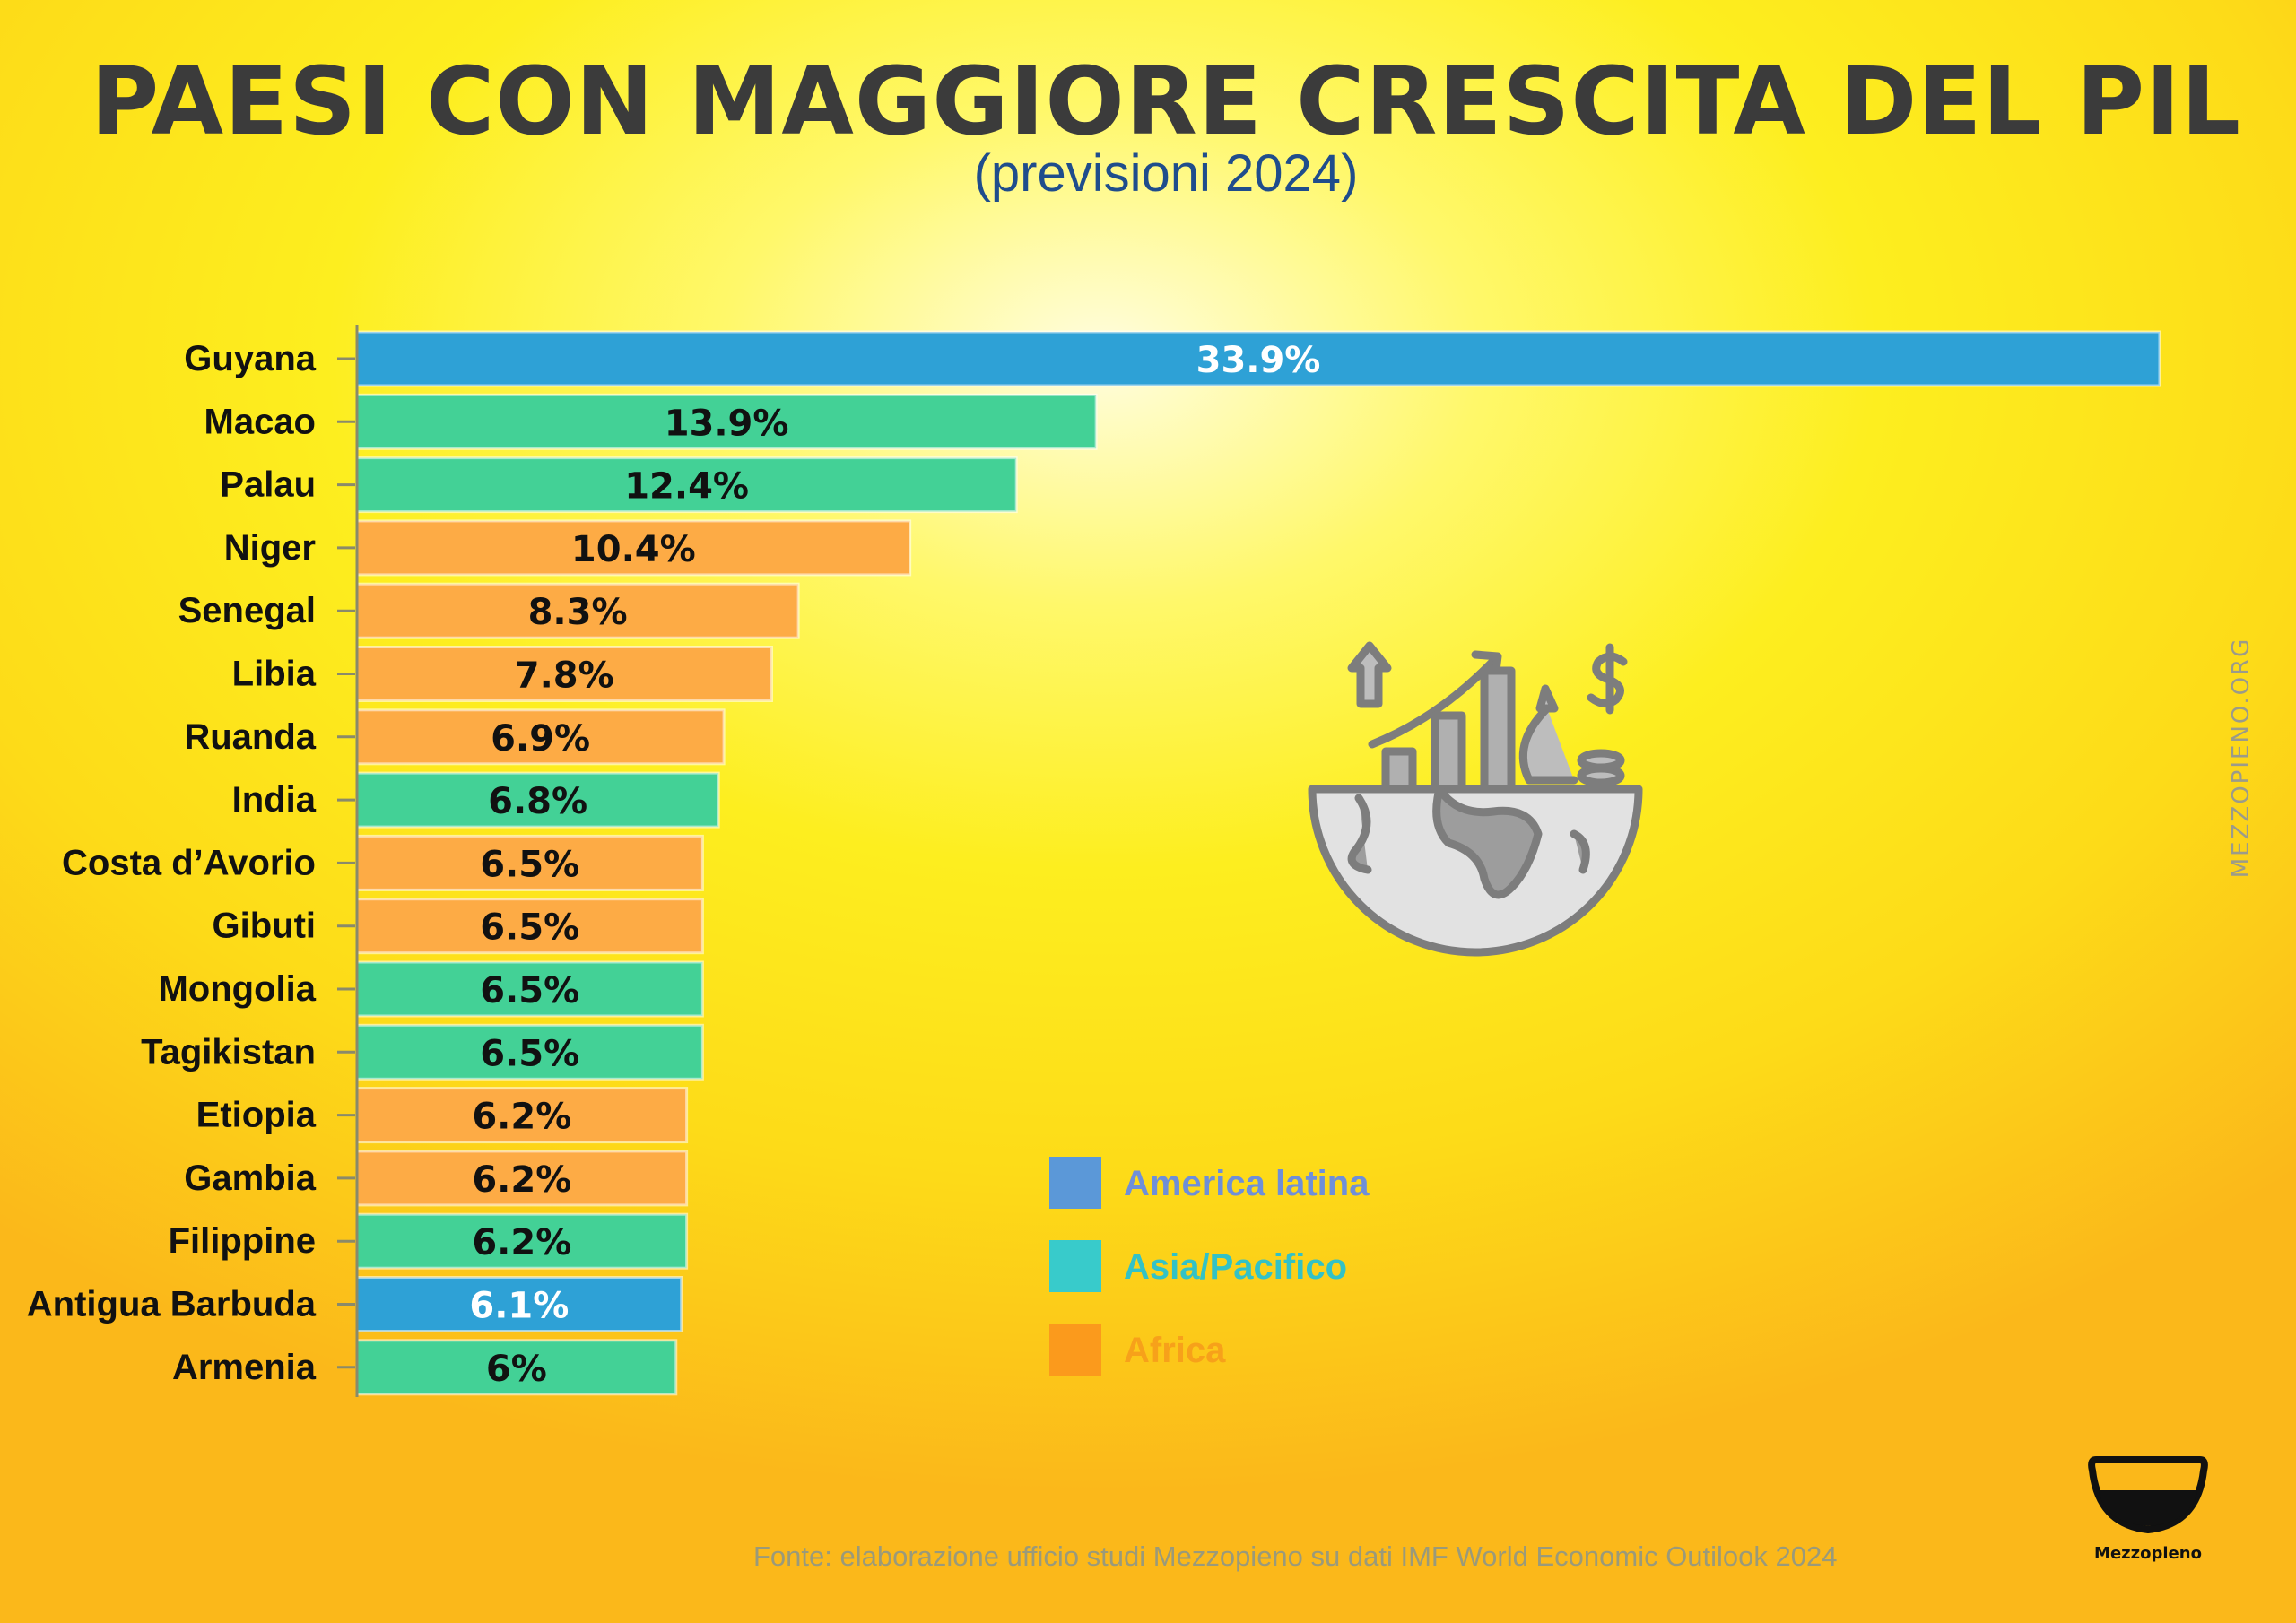  What do you see at coordinates (274, 674) in the screenshot?
I see `category-label: Libia` at bounding box center [274, 674].